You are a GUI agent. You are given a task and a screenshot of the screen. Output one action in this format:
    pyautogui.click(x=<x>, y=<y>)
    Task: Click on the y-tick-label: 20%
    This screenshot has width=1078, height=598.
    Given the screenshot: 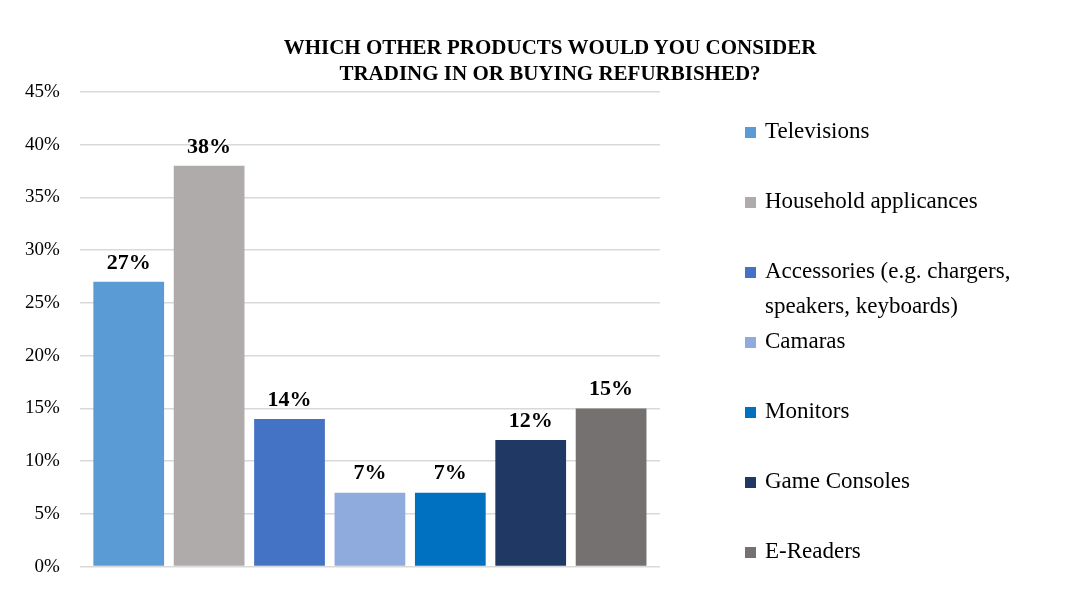 What is the action you would take?
    pyautogui.click(x=42, y=354)
    